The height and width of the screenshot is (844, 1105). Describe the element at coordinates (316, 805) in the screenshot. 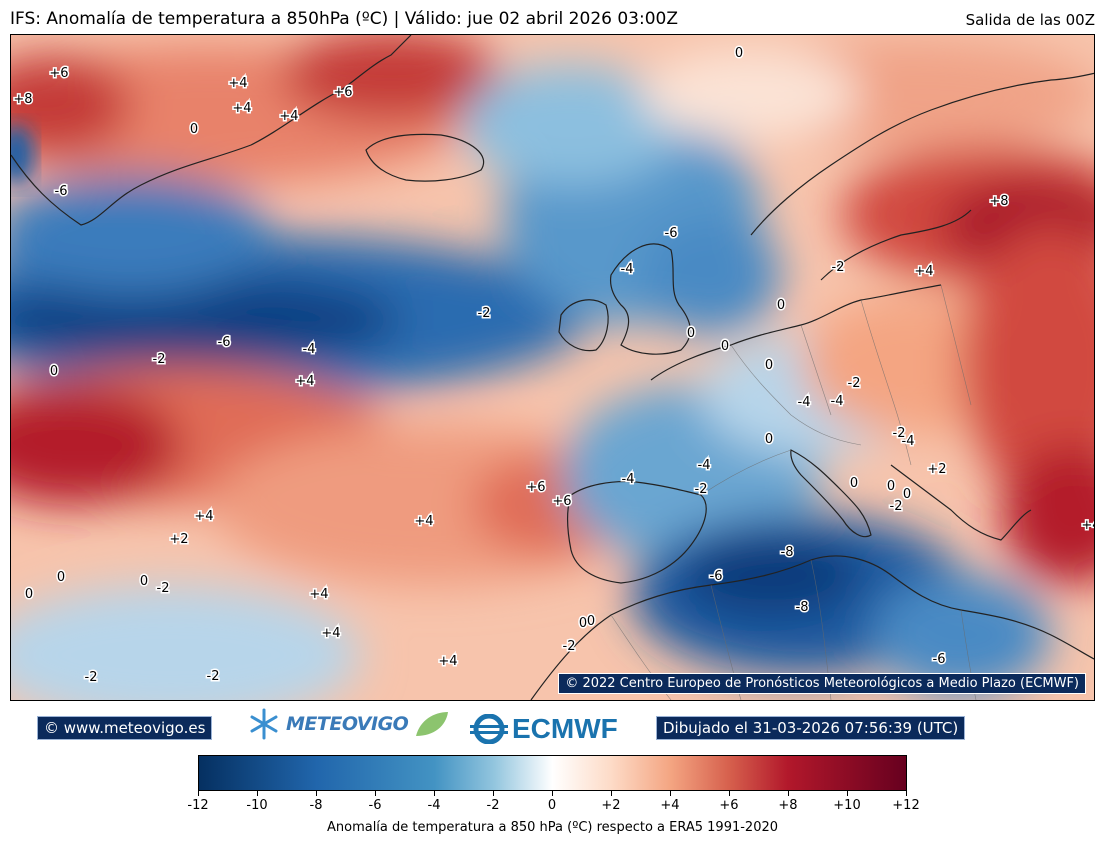

I see `colorbar-tick-label: -8` at that location.